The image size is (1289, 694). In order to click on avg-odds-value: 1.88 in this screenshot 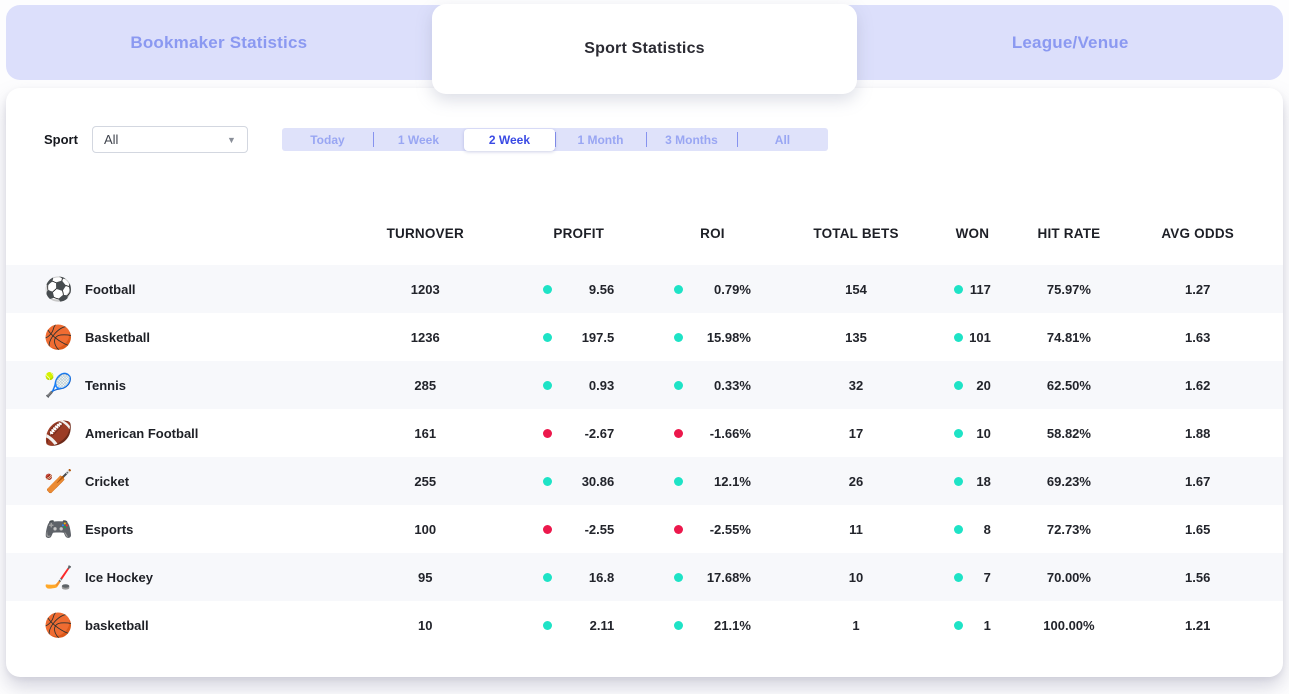, I will do `click(1198, 433)`.